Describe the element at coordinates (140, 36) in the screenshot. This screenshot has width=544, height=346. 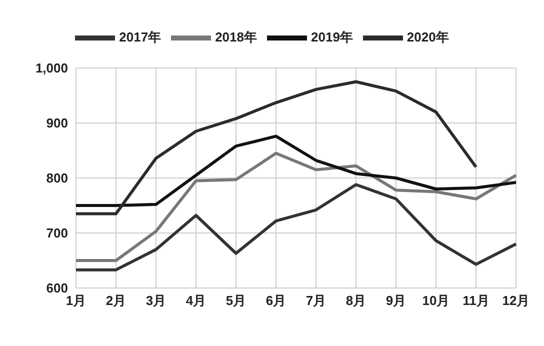
I see `legend-label: 2017年` at that location.